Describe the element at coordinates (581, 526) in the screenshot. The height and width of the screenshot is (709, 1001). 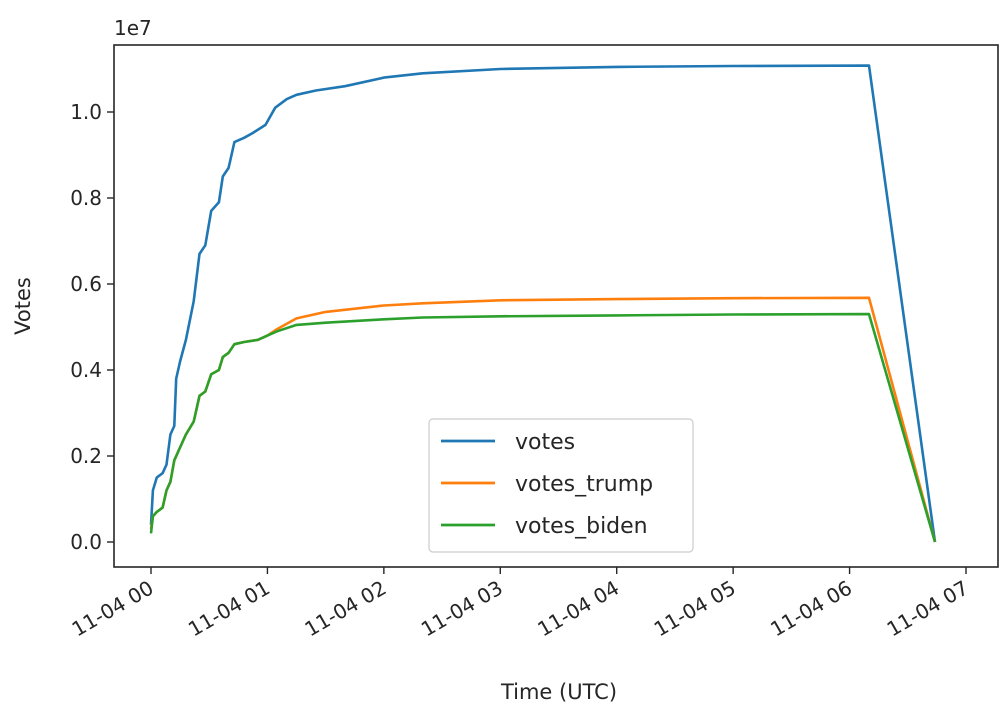
I see `legend-label-votes_biden: votes_biden` at that location.